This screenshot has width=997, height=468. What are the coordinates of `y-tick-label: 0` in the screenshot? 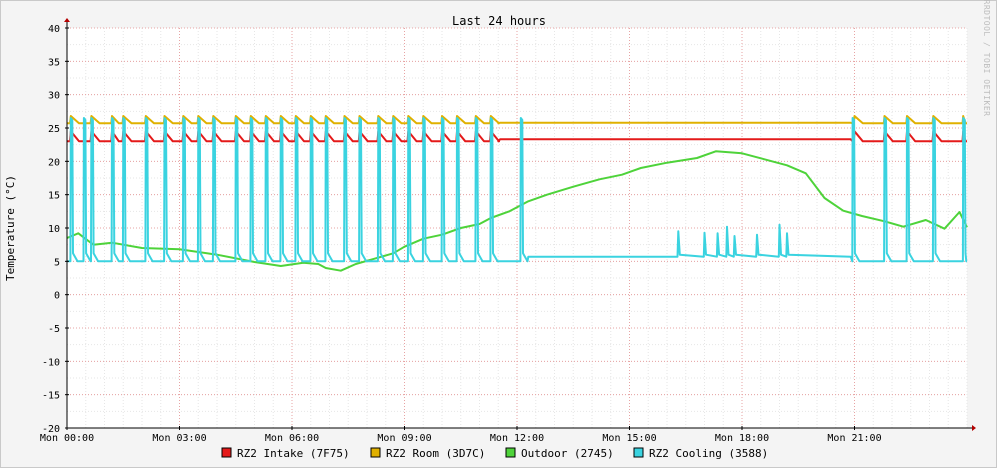 It's located at (57, 296).